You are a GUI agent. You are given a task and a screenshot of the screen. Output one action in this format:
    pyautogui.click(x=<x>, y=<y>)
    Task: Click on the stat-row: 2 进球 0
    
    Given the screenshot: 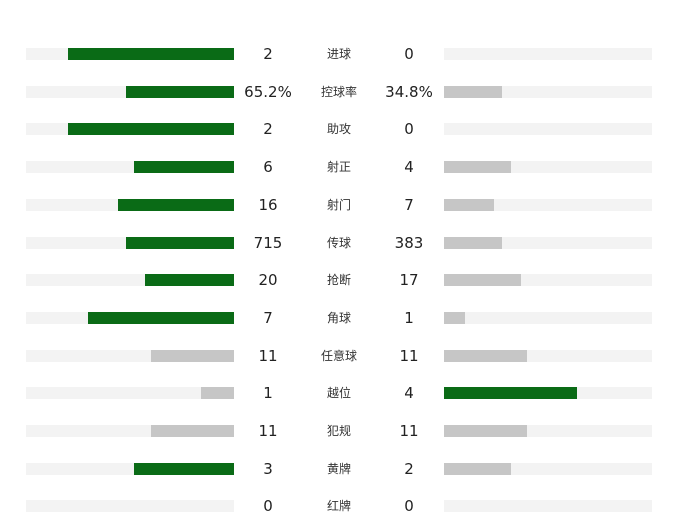 What is the action you would take?
    pyautogui.click(x=349, y=54)
    